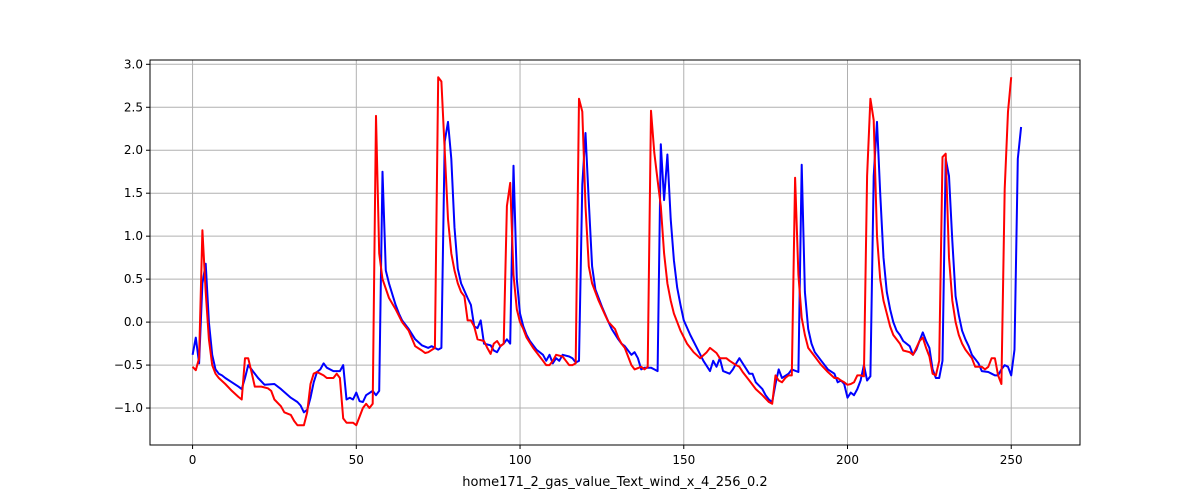 The height and width of the screenshot is (500, 1200). Describe the element at coordinates (847, 460) in the screenshot. I see `x-tick-label: 200` at that location.